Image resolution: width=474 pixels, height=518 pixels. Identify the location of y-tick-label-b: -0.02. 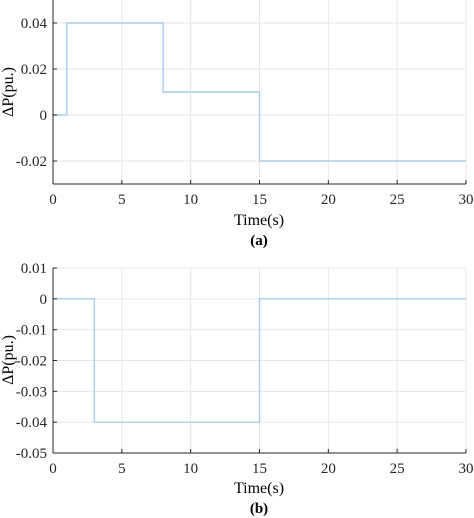
(31, 362).